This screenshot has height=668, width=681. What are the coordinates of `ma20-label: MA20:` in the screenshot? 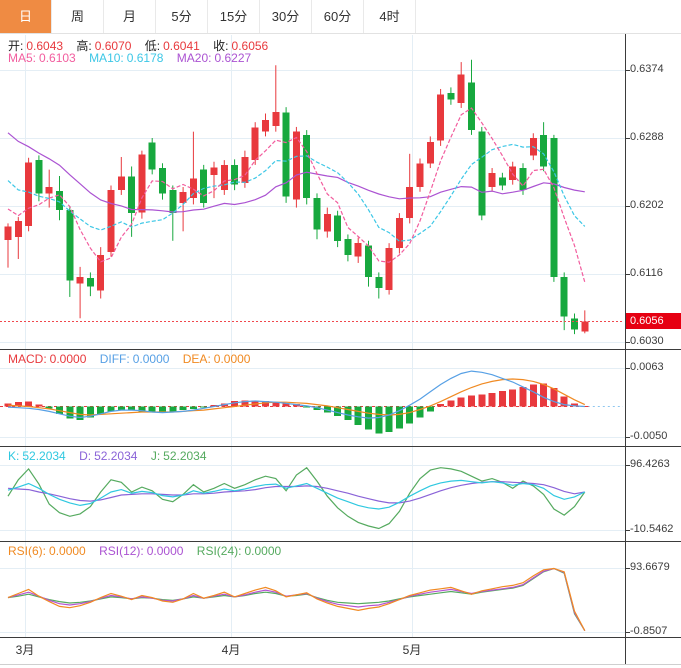 It's located at (194, 58).